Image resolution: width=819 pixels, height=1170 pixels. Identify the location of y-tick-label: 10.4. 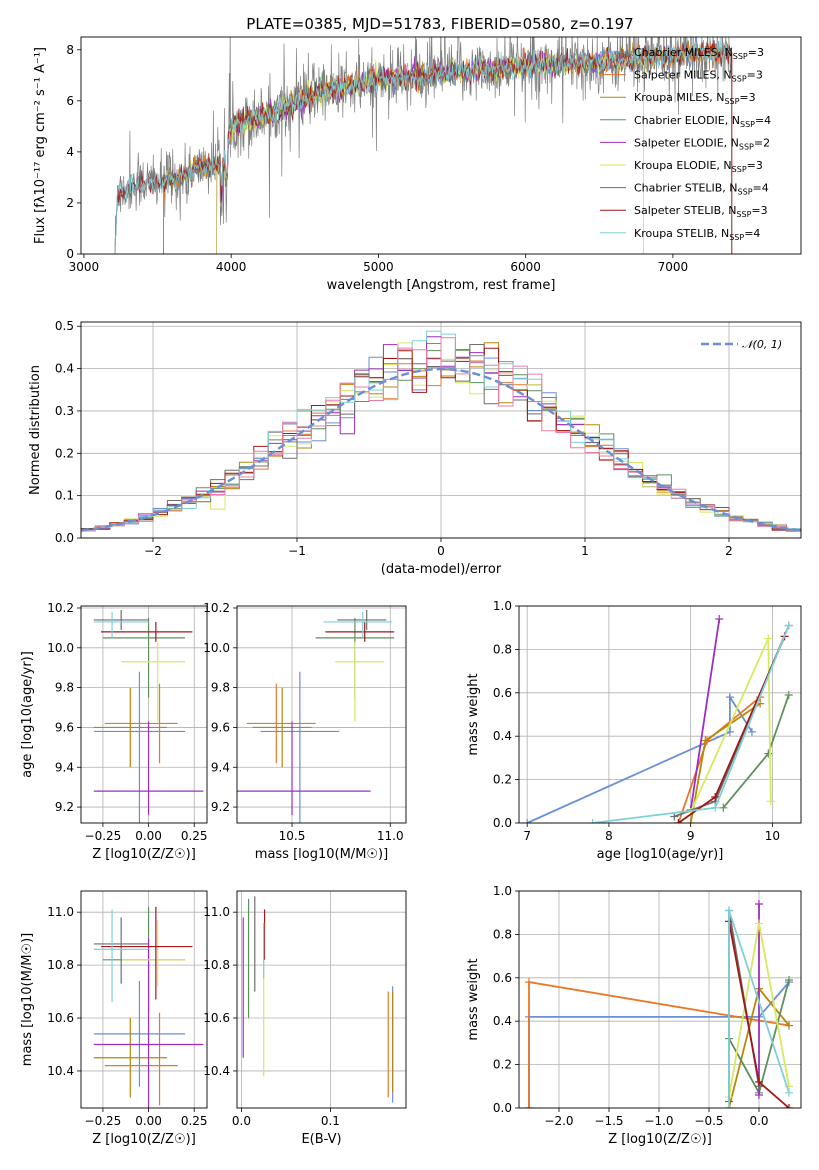
(216, 1071).